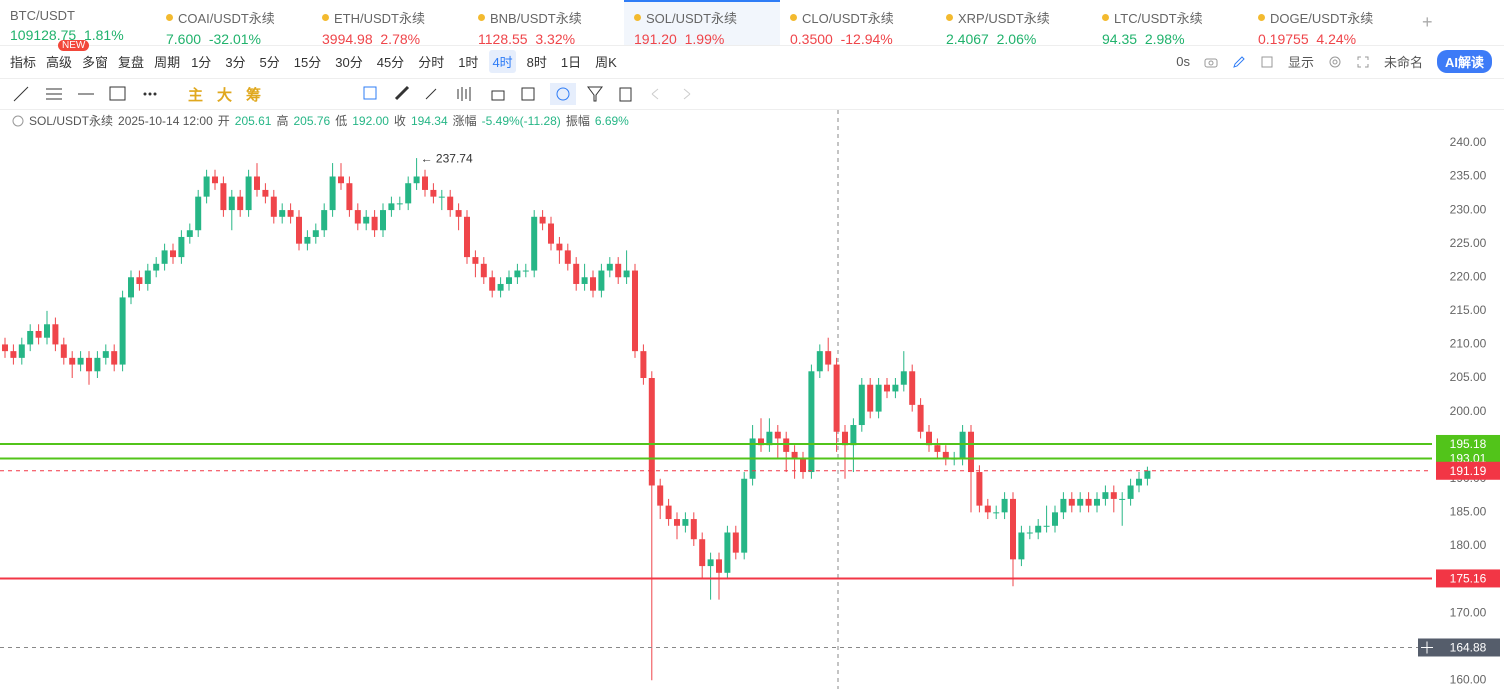  What do you see at coordinates (431, 62) in the screenshot?
I see `interval-button: 分时` at bounding box center [431, 62].